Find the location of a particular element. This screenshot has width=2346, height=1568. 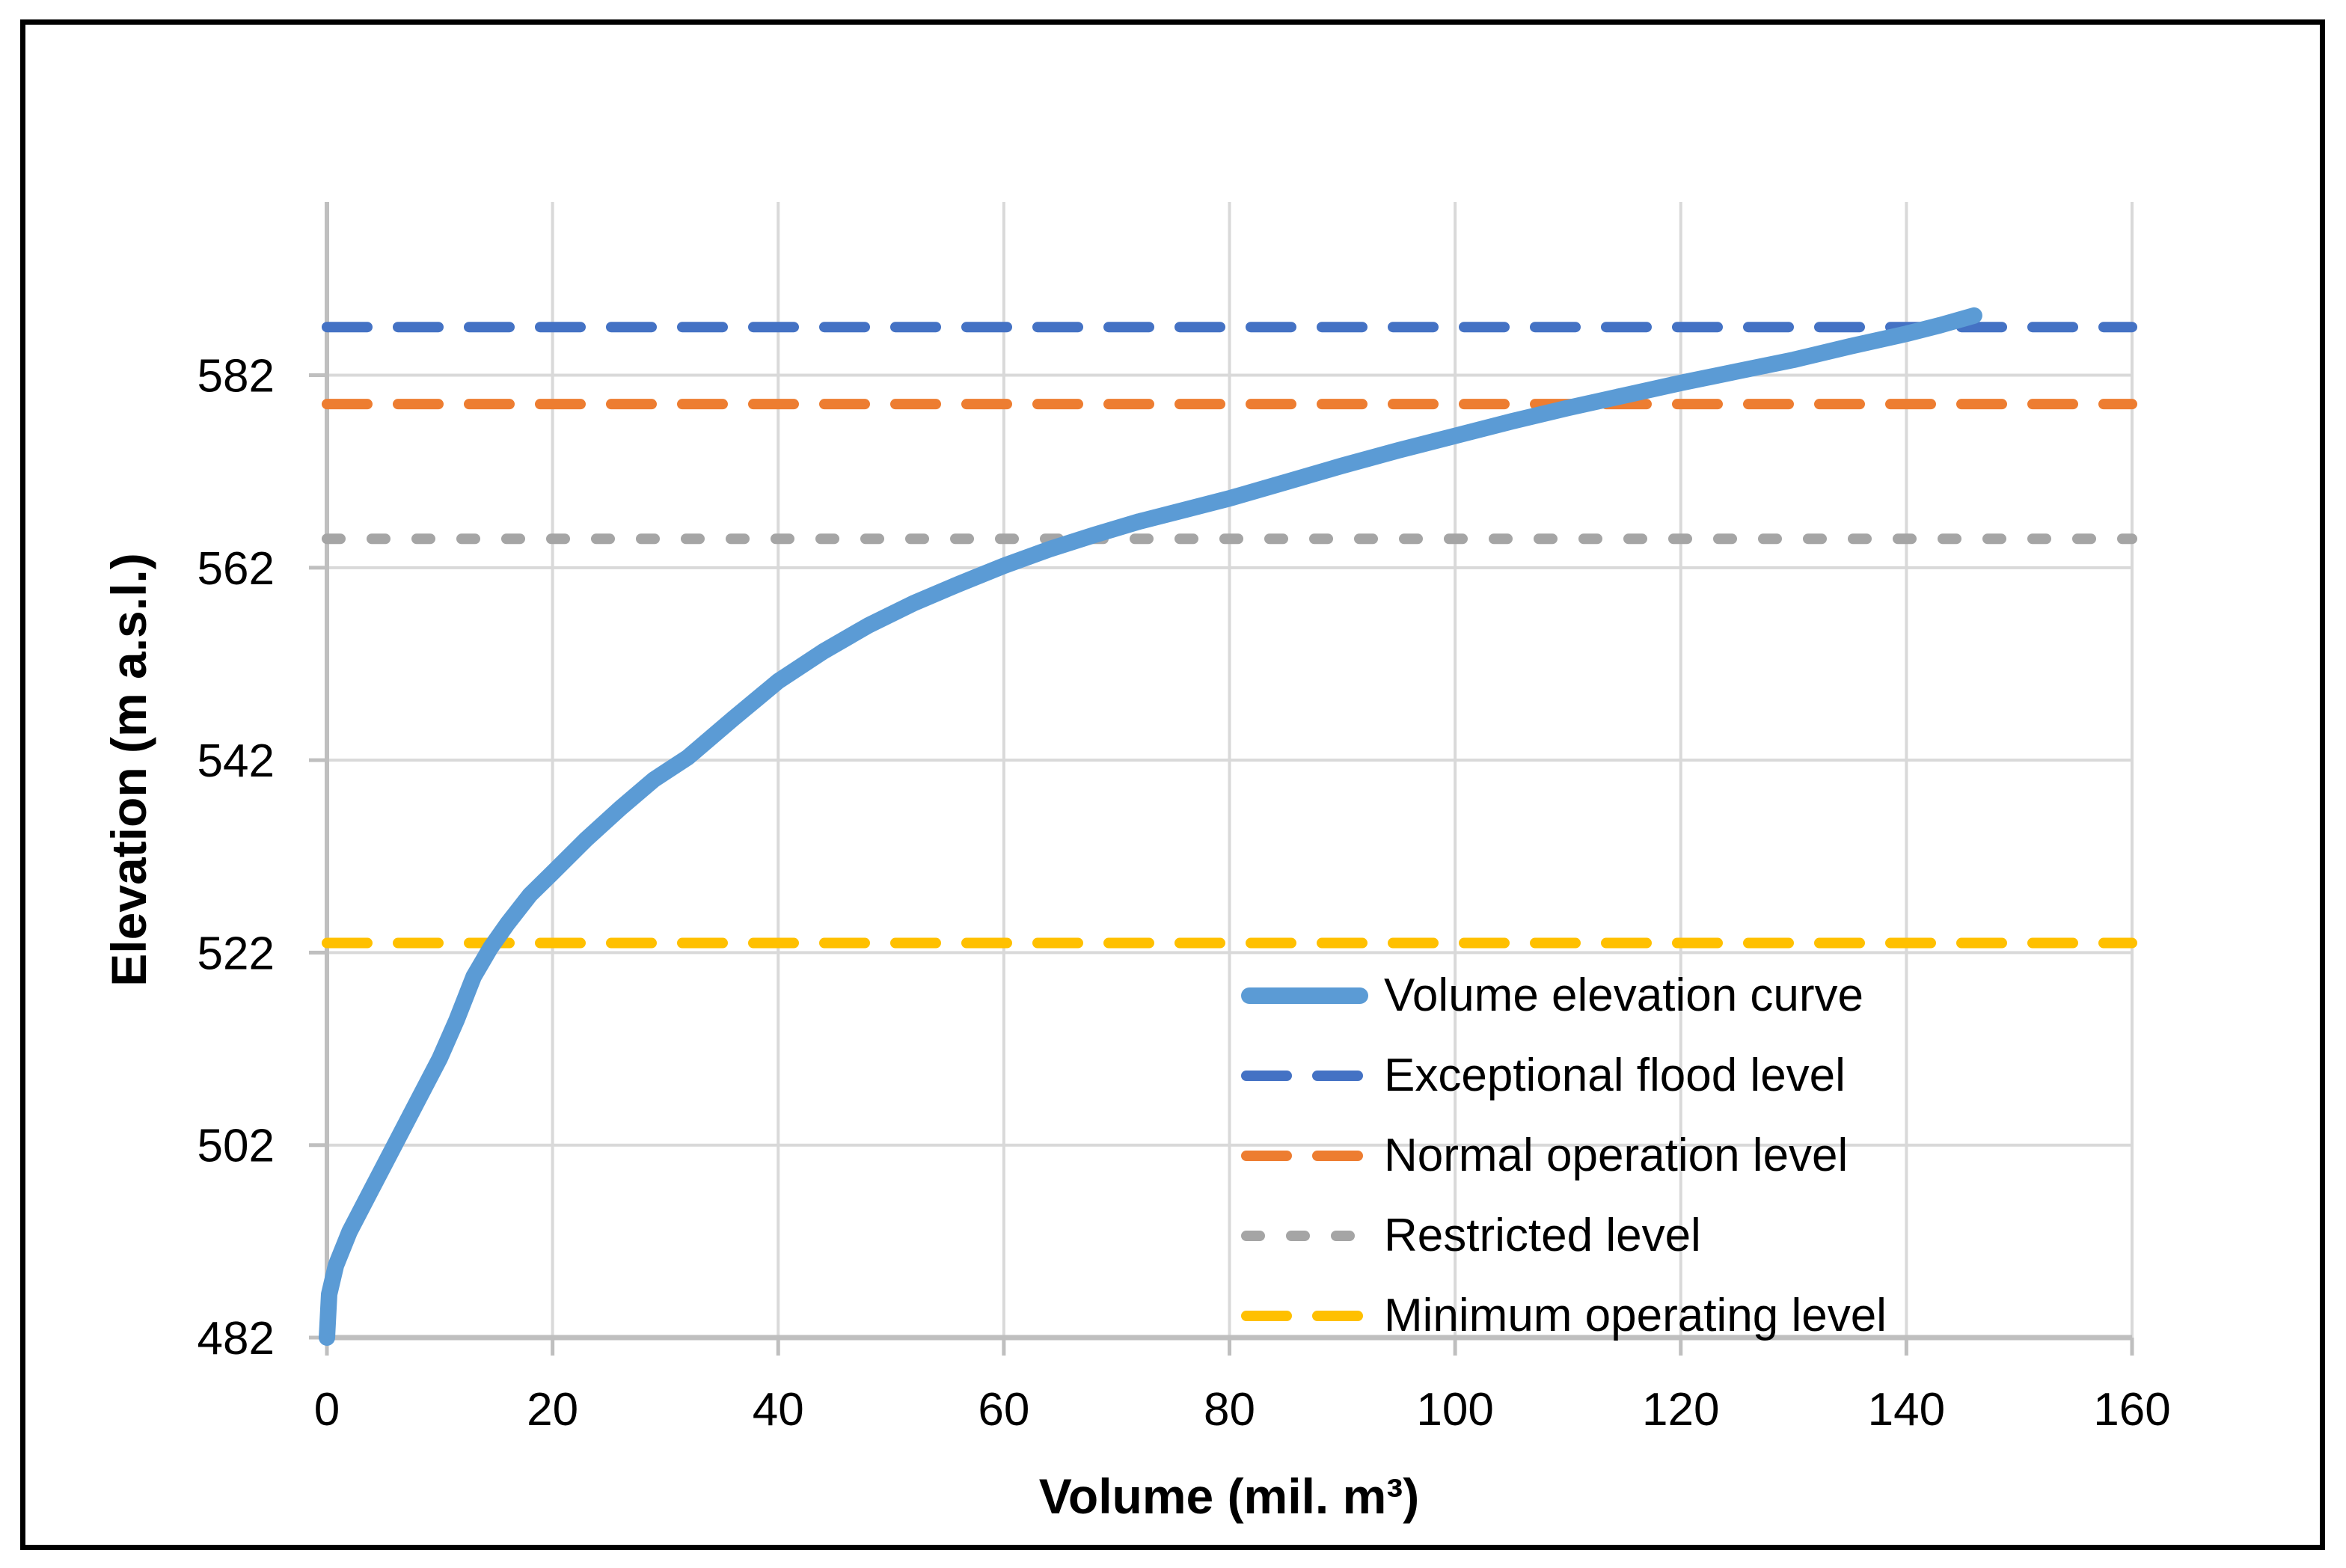

legend-label: Restricted level is located at coordinates (1543, 1235).